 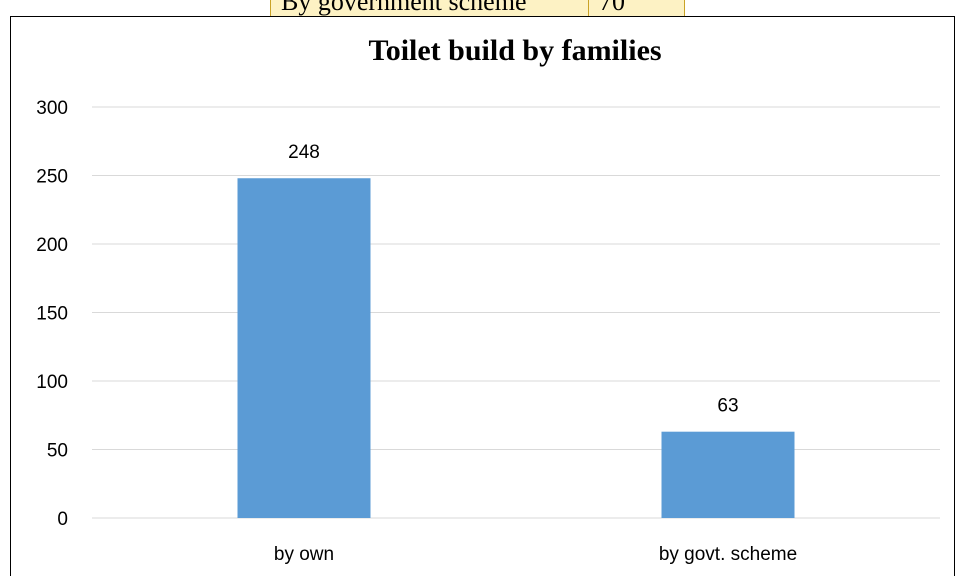 What do you see at coordinates (430, 8) in the screenshot?
I see `table-cell-label: By government scheme` at bounding box center [430, 8].